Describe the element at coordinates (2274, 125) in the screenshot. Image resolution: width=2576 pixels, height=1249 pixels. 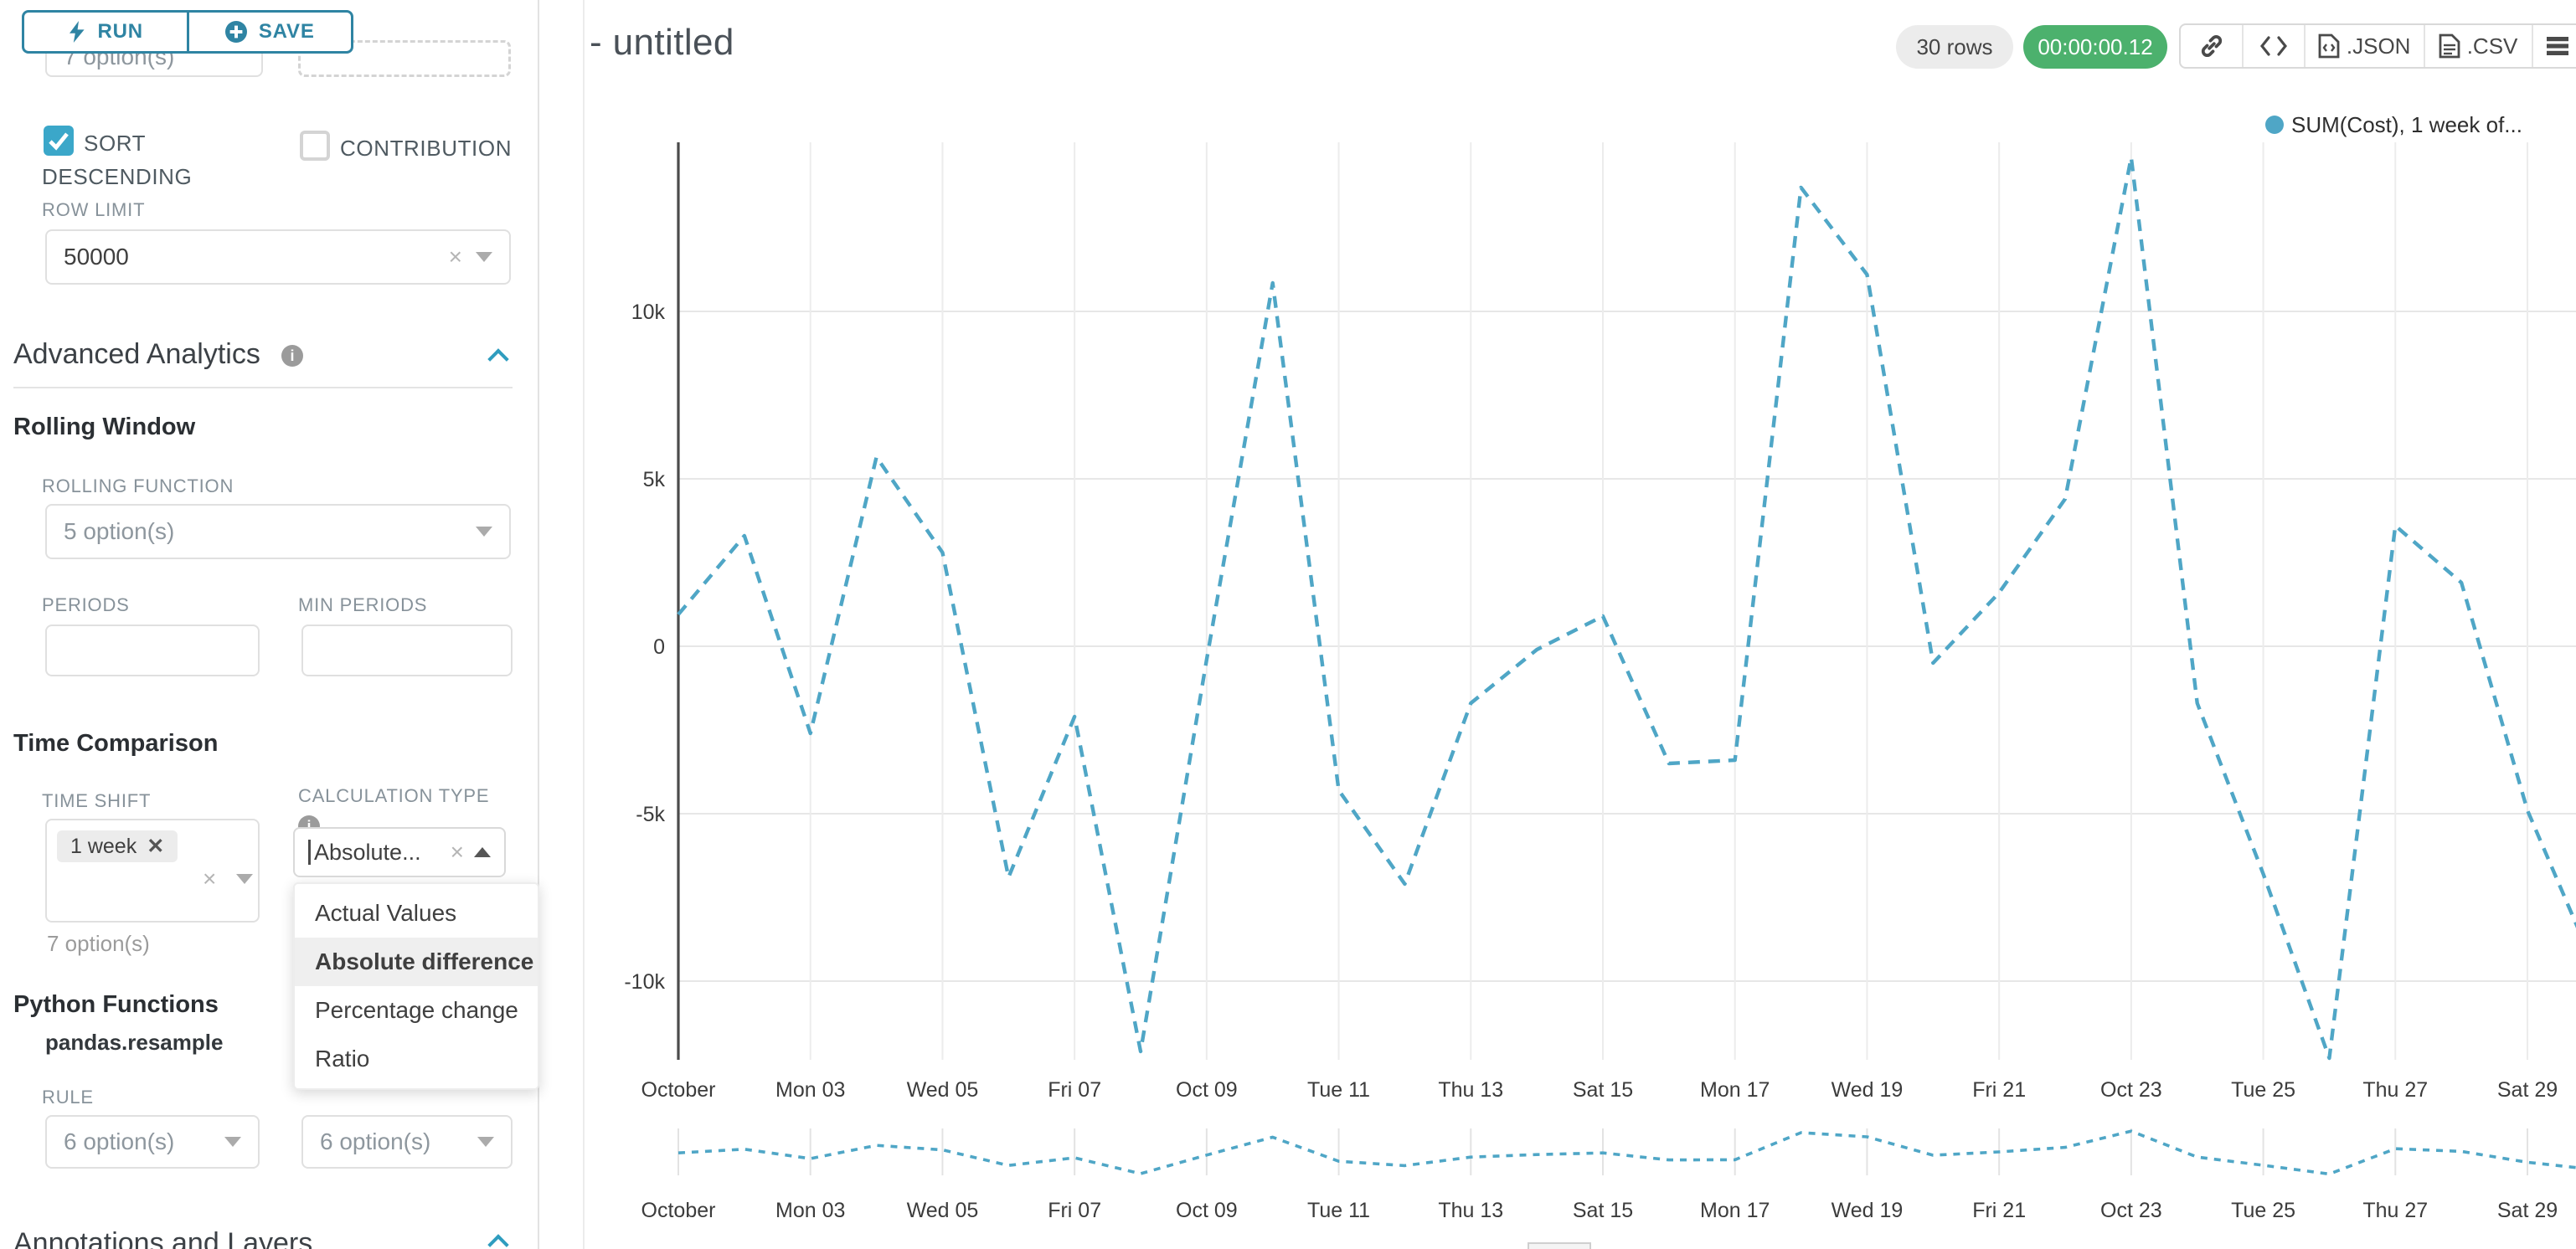
I see `legend-swatch` at that location.